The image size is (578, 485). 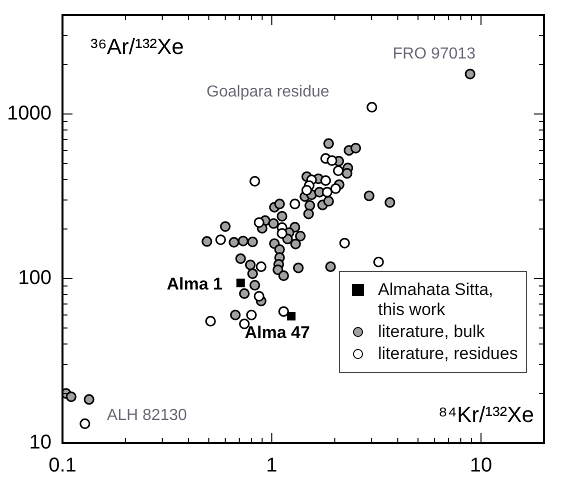 What do you see at coordinates (137, 47) in the screenshot?
I see `y-axis-title: ³⁶Ar/¹³²Xe` at bounding box center [137, 47].